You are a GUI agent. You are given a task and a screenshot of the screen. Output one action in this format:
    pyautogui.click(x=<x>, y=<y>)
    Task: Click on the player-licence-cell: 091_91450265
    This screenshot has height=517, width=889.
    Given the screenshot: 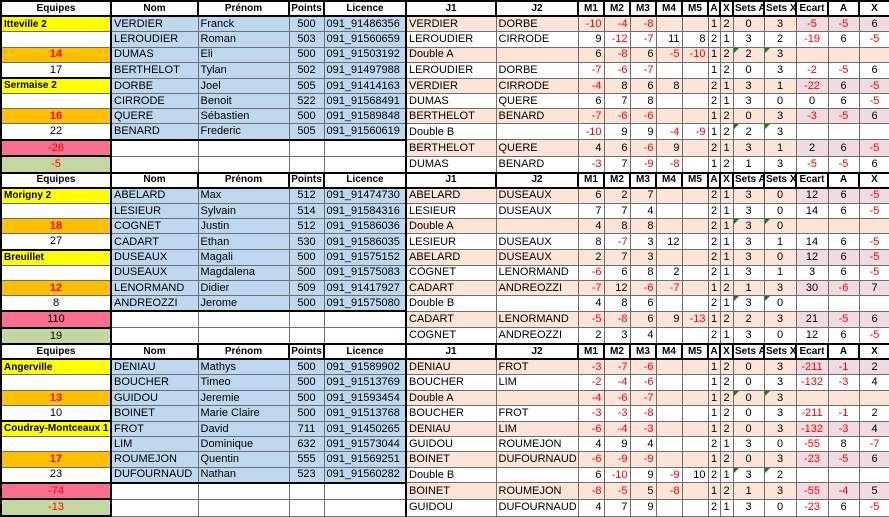 What is the action you would take?
    pyautogui.click(x=365, y=429)
    